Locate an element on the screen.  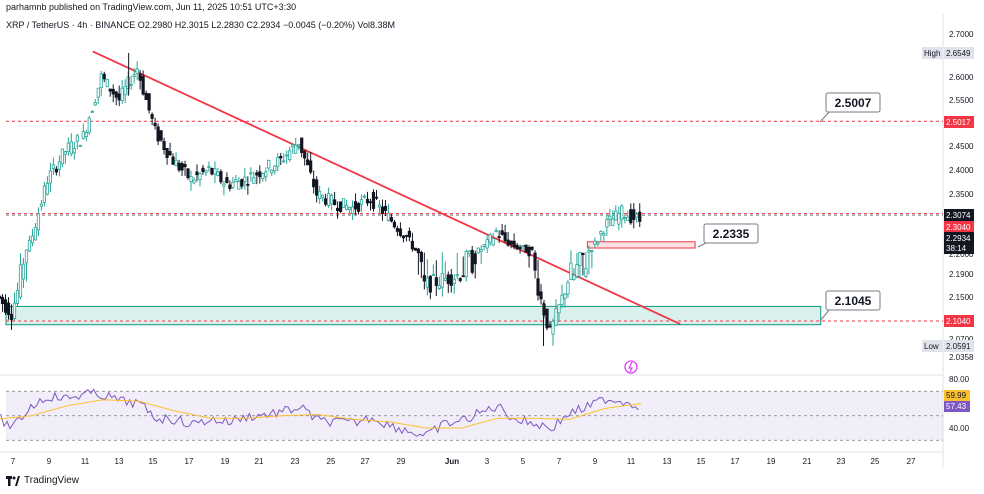
time-tick-label: 17 is located at coordinates (189, 461).